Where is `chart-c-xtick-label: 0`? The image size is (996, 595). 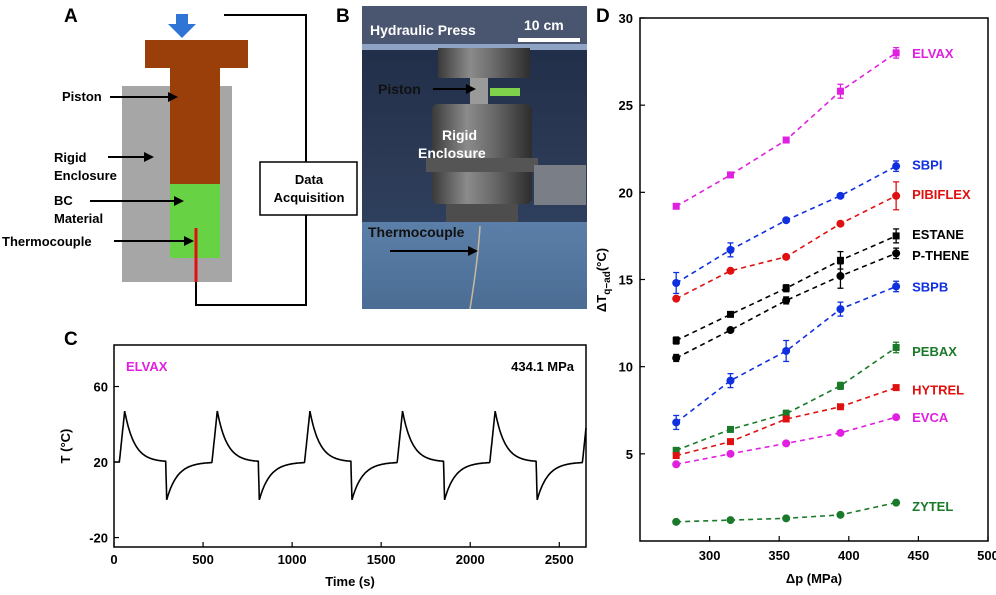
chart-c-xtick-label: 0 is located at coordinates (113, 559).